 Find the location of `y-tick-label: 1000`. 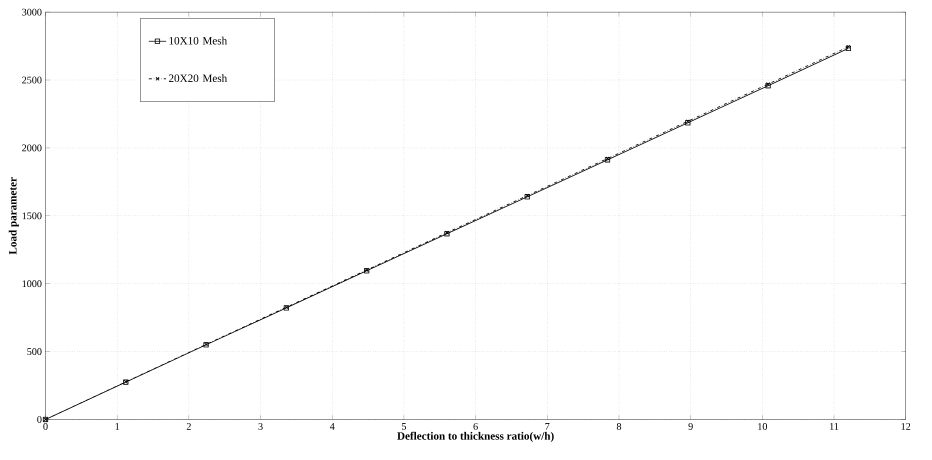

y-tick-label: 1000 is located at coordinates (32, 284).